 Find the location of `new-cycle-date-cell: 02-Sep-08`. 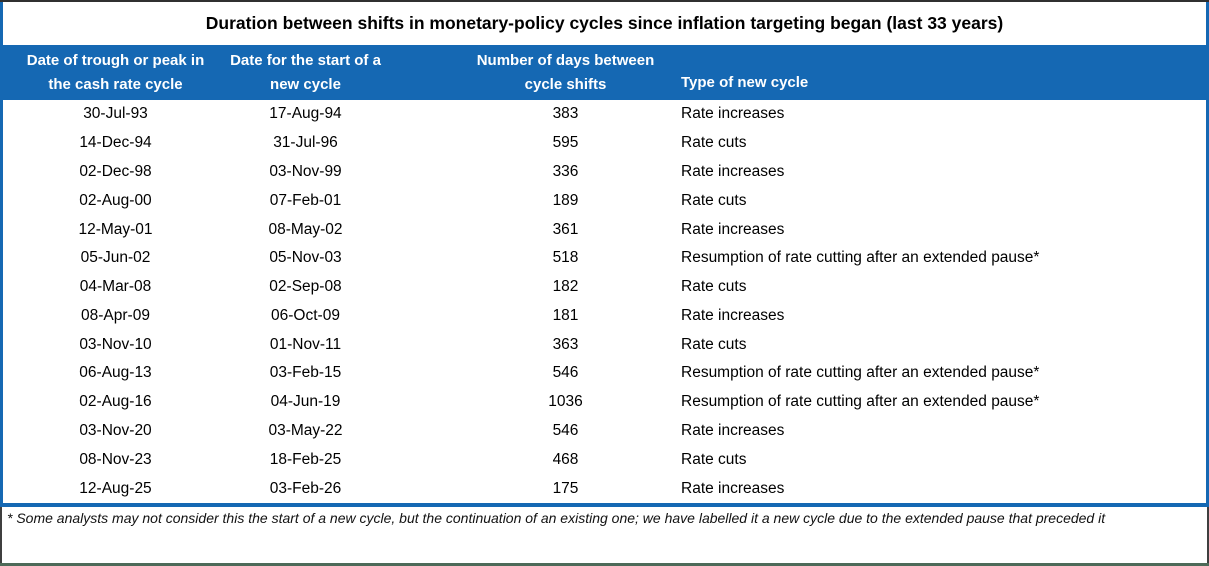

new-cycle-date-cell: 02-Sep-08 is located at coordinates (305, 287).